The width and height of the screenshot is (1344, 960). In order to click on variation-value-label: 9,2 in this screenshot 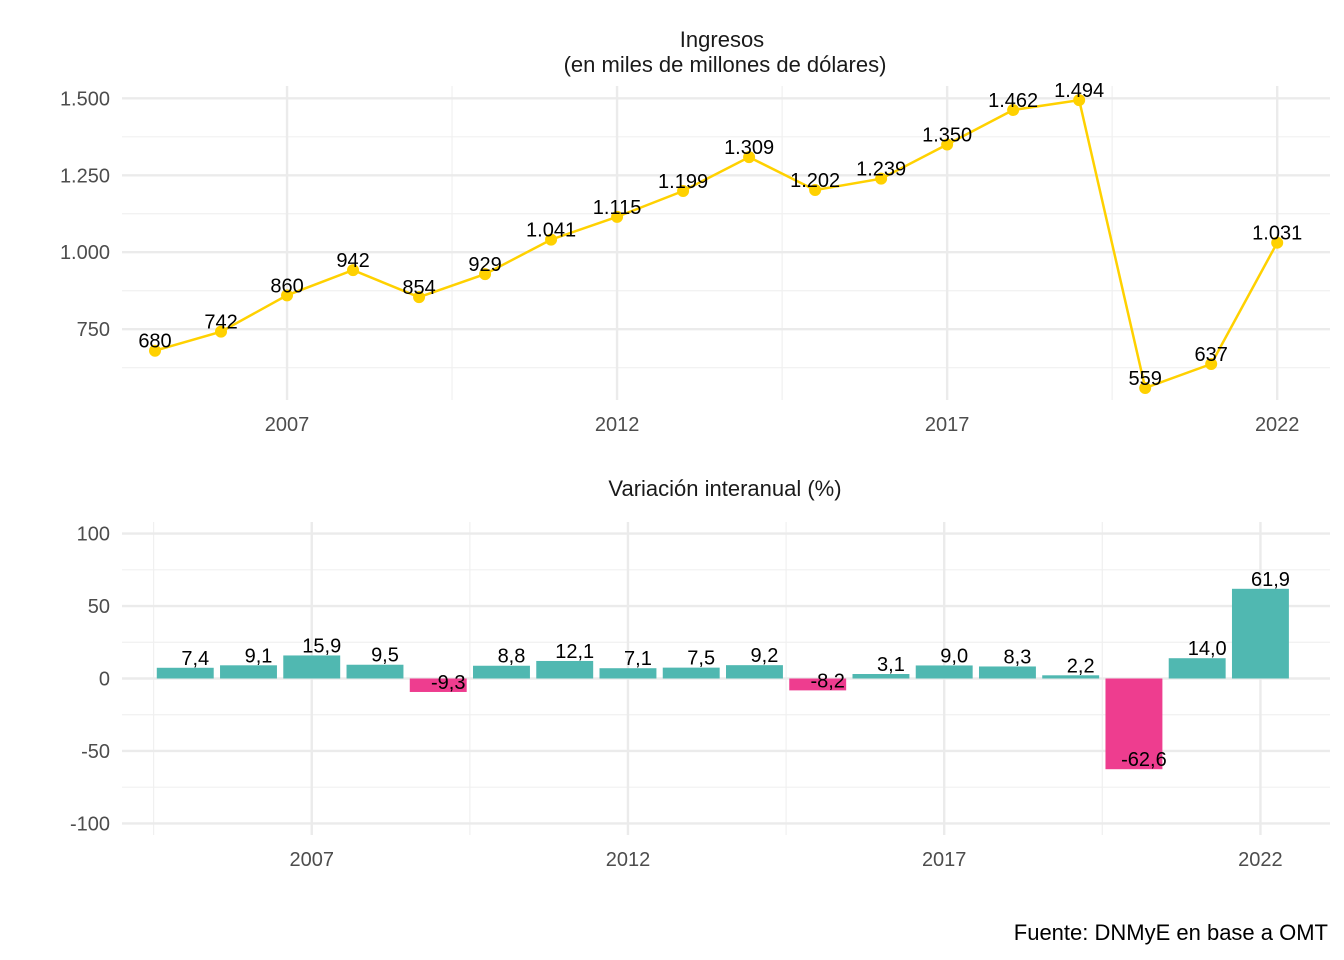, I will do `click(765, 656)`.